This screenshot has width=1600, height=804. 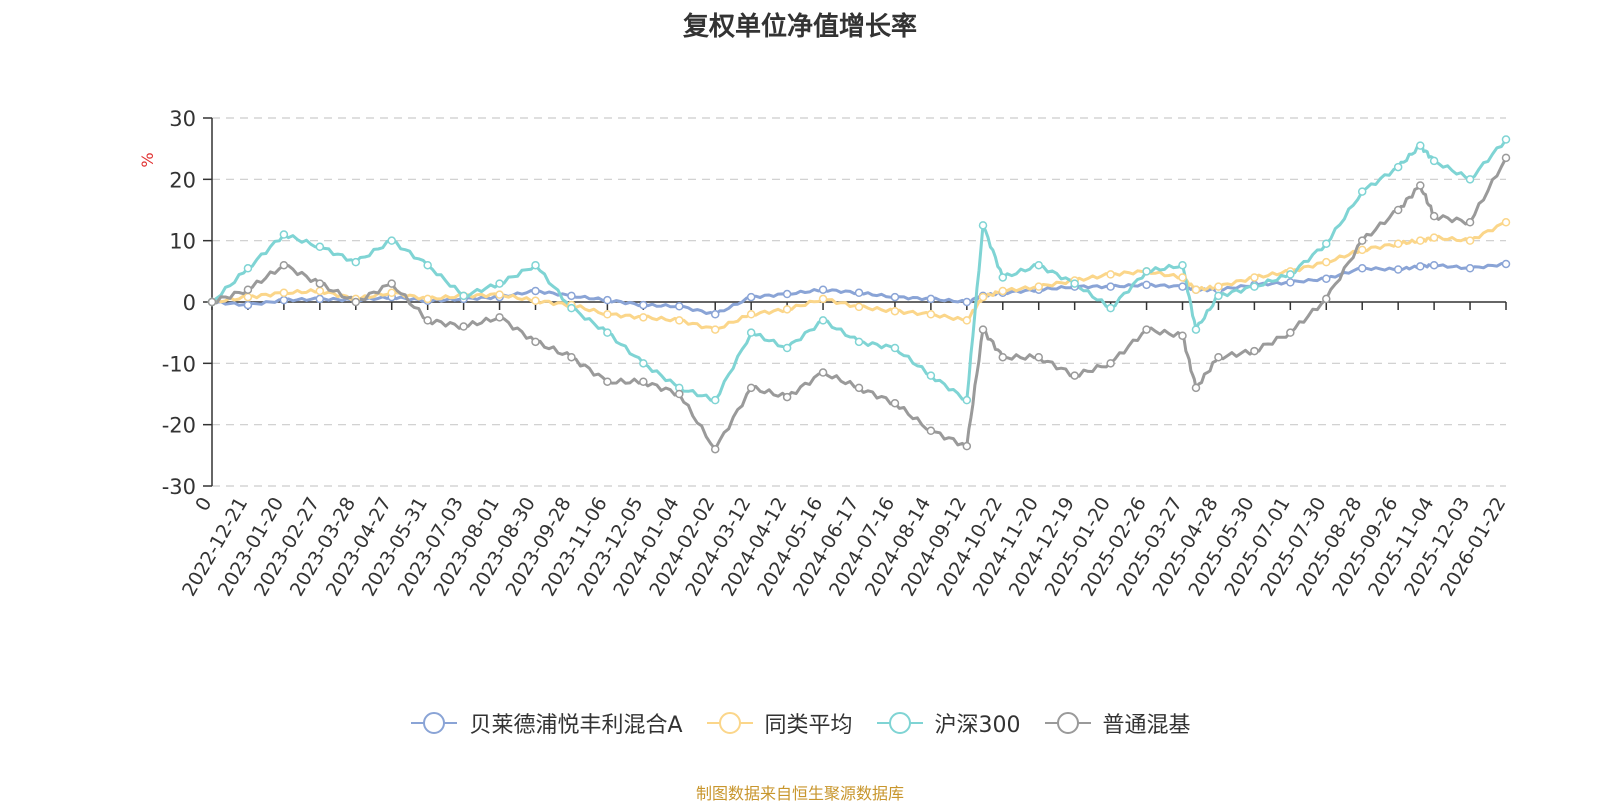 I want to click on y-tick-label: 30, so click(x=182, y=119).